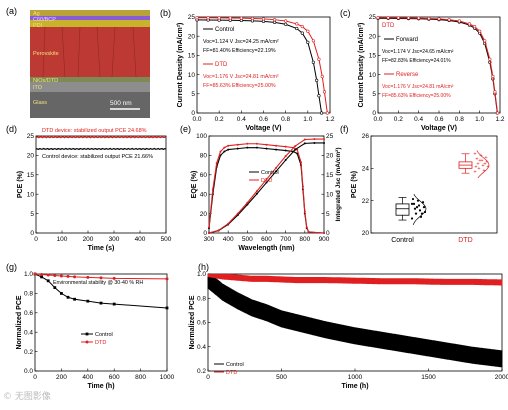 This screenshot has width=508, height=410. I want to click on chart-e-y2label: Integrated Jsc (mA/cm²), so click(338, 184).